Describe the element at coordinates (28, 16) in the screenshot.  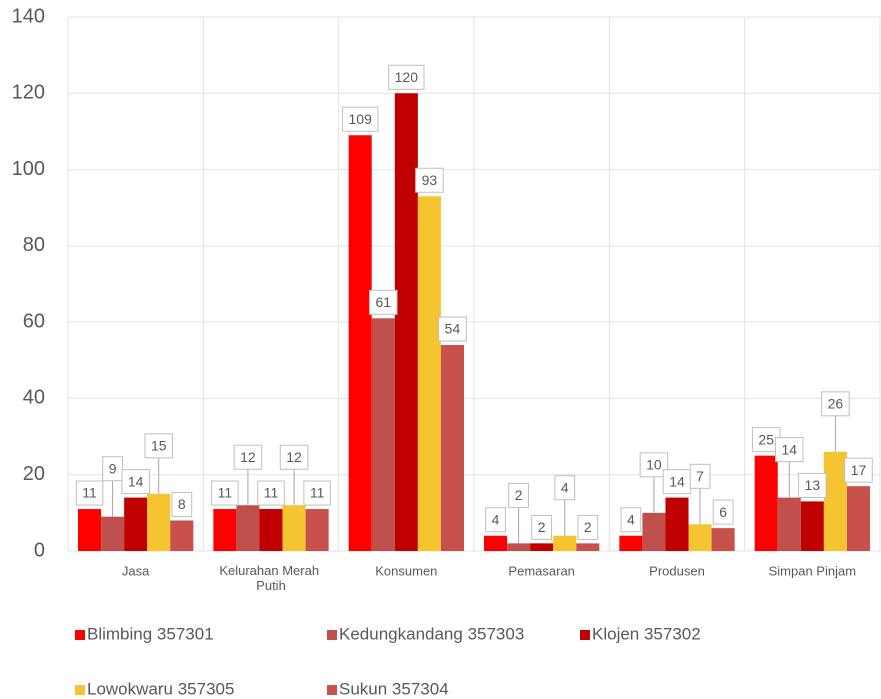
I see `y-tick-label: 140` at that location.